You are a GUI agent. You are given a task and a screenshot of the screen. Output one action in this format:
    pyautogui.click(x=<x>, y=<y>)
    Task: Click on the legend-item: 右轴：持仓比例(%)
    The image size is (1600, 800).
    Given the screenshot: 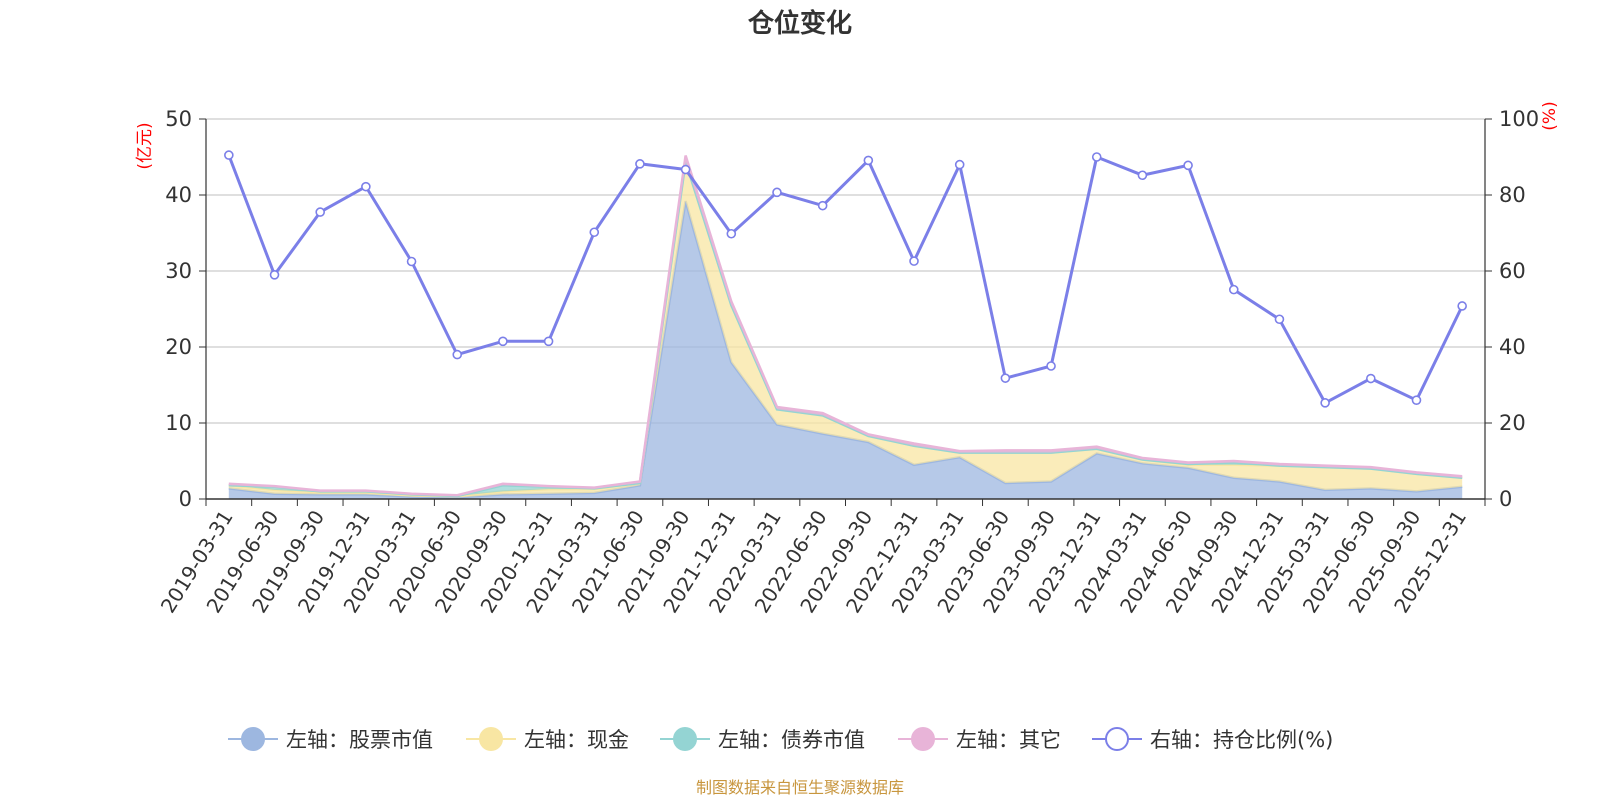 What is the action you would take?
    pyautogui.click(x=1212, y=739)
    